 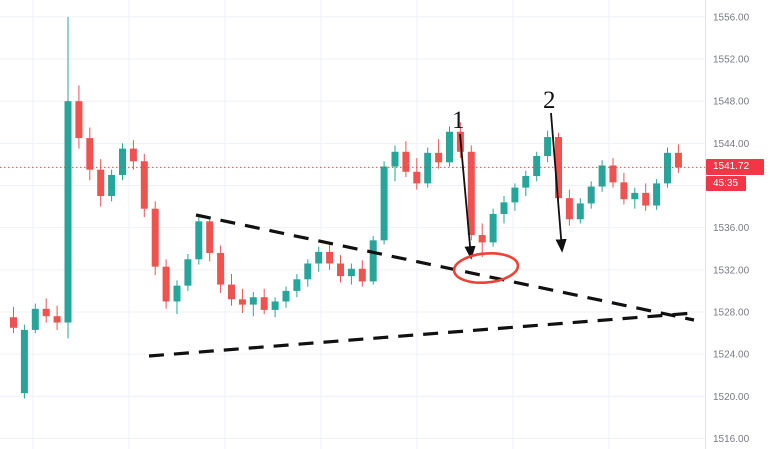 I want to click on ellipse-drawing, so click(x=486, y=268).